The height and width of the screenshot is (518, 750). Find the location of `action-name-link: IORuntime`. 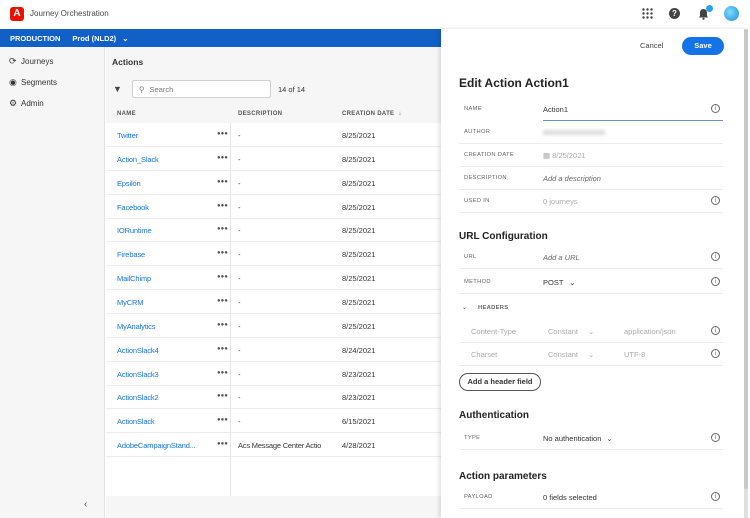

action-name-link: IORuntime is located at coordinates (134, 231).